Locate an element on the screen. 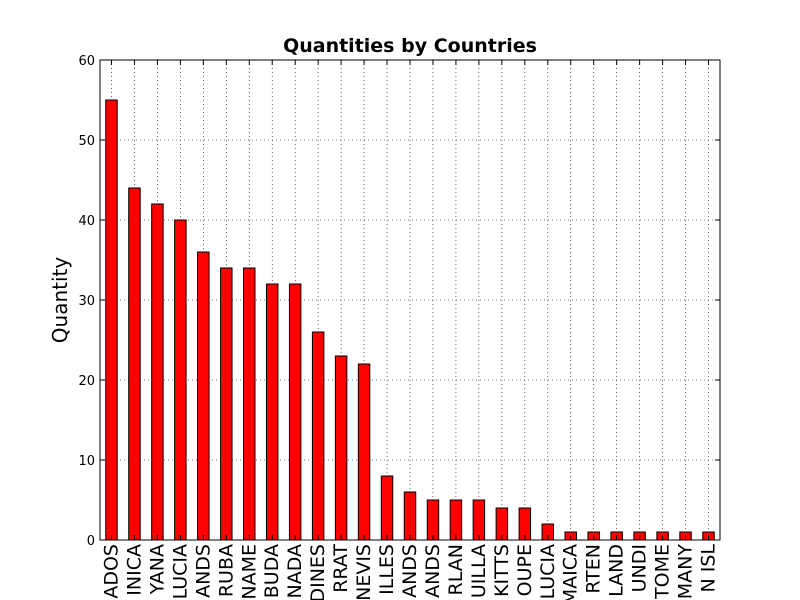 This screenshot has height=600, width=800. x-tick-label: LAND is located at coordinates (617, 570).